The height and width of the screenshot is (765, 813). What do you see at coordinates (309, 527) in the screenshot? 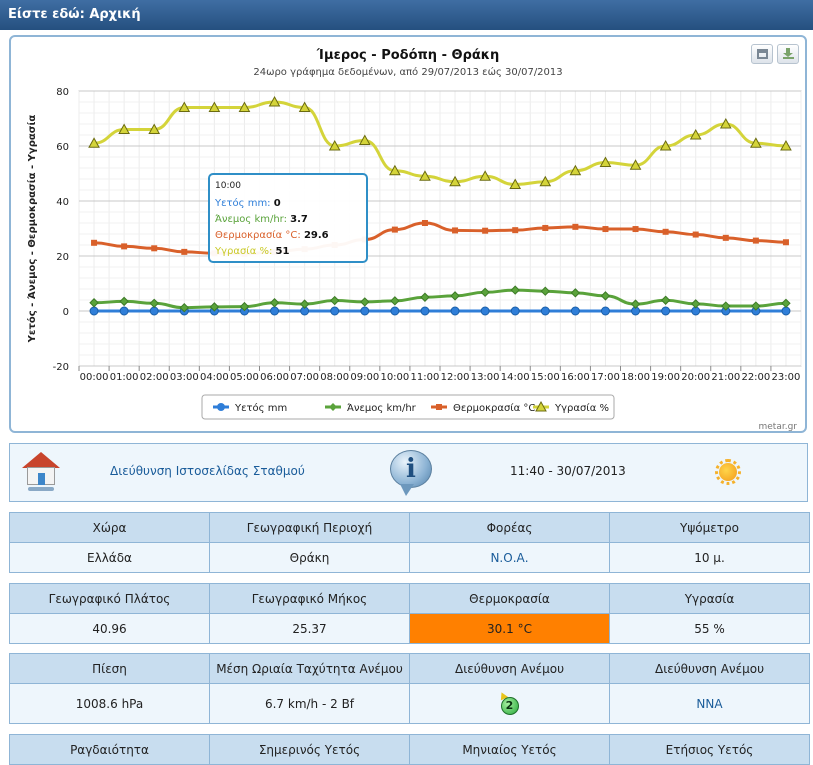
I see `header-region: Γεωγραφική Περιοχή` at bounding box center [309, 527].